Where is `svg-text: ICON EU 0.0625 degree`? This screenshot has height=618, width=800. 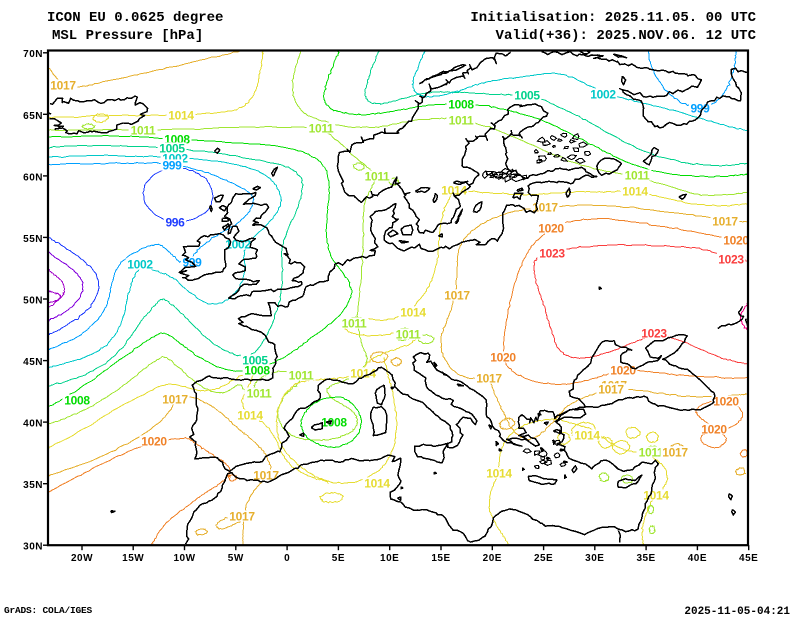 svg-text: ICON EU 0.0625 degree is located at coordinates (135, 18).